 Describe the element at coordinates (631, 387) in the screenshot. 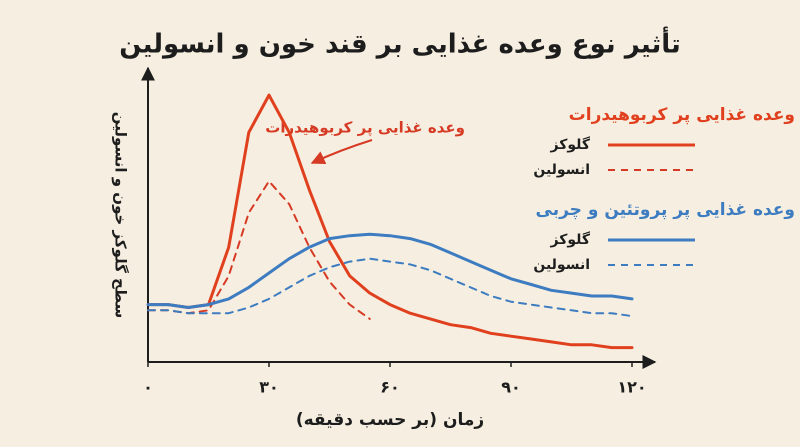

I see `x-tick-label: ۱۲۰` at that location.